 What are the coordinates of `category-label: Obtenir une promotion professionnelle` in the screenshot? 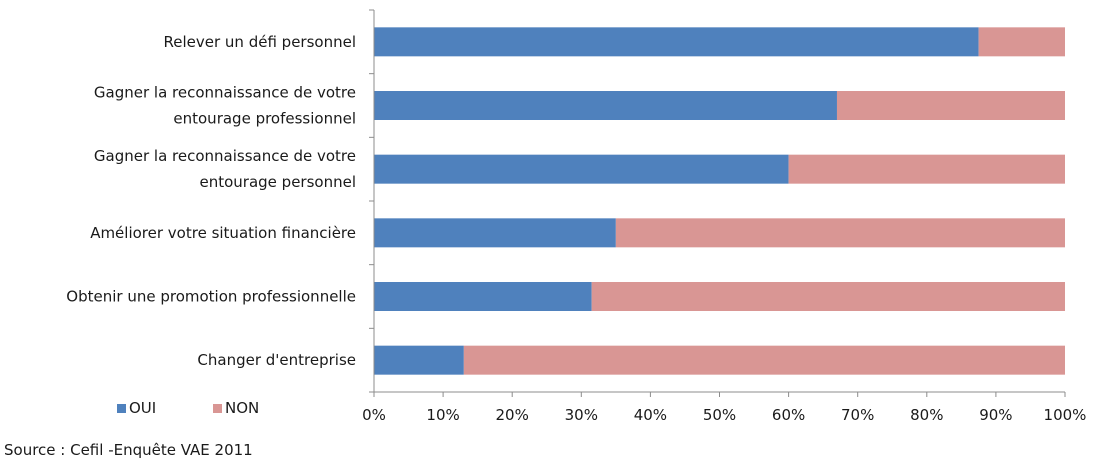 It's located at (211, 297).